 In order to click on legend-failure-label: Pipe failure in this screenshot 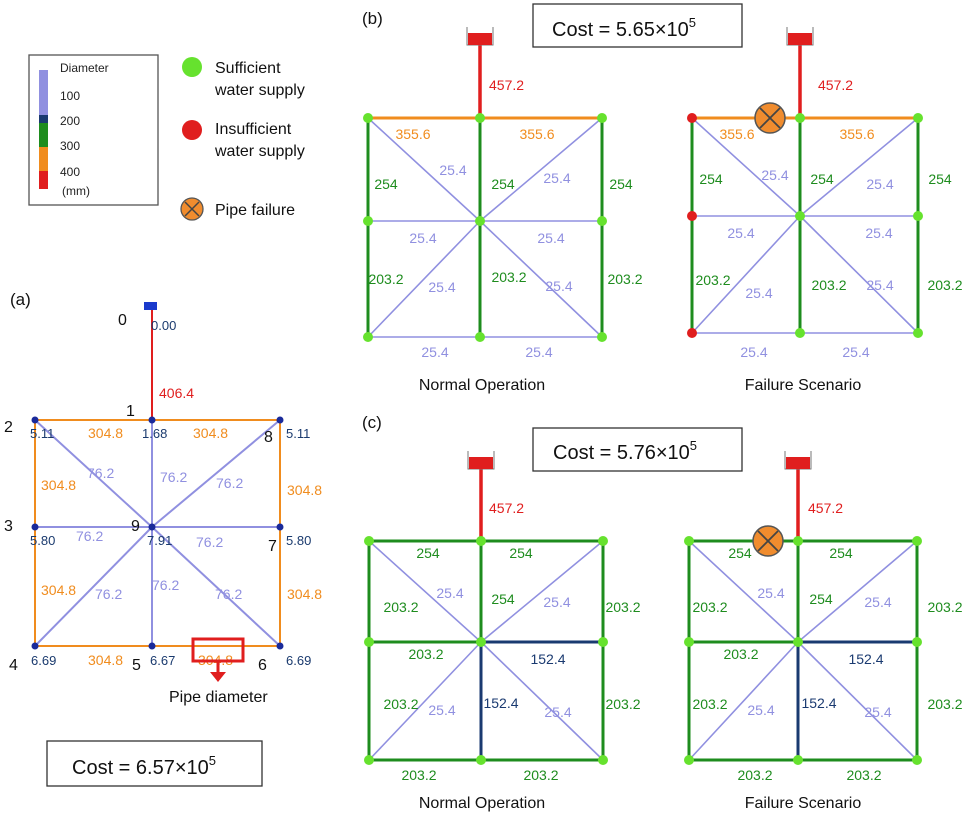, I will do `click(255, 210)`.